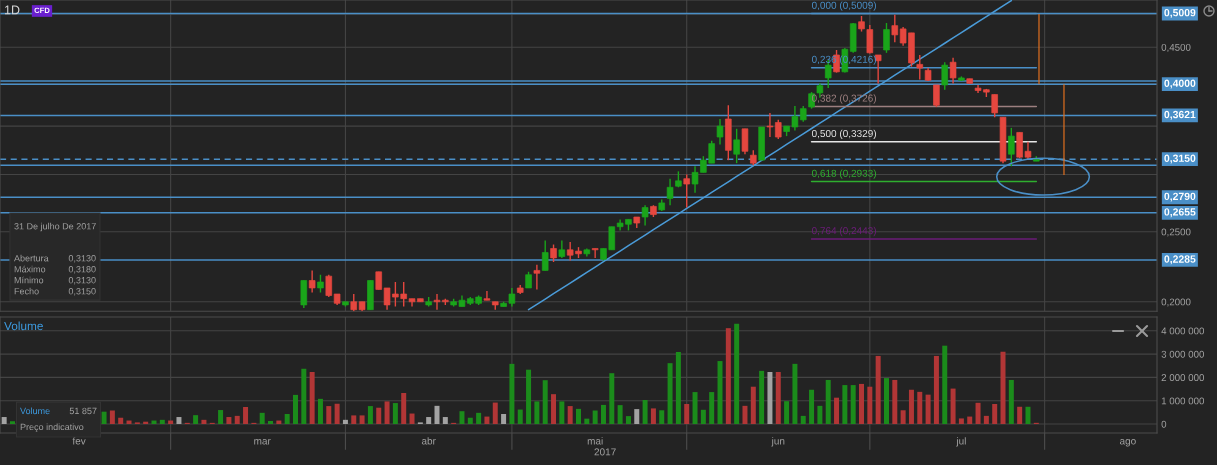 This screenshot has width=1217, height=465. What do you see at coordinates (82, 270) in the screenshot?
I see `annotation: 0,3180` at bounding box center [82, 270].